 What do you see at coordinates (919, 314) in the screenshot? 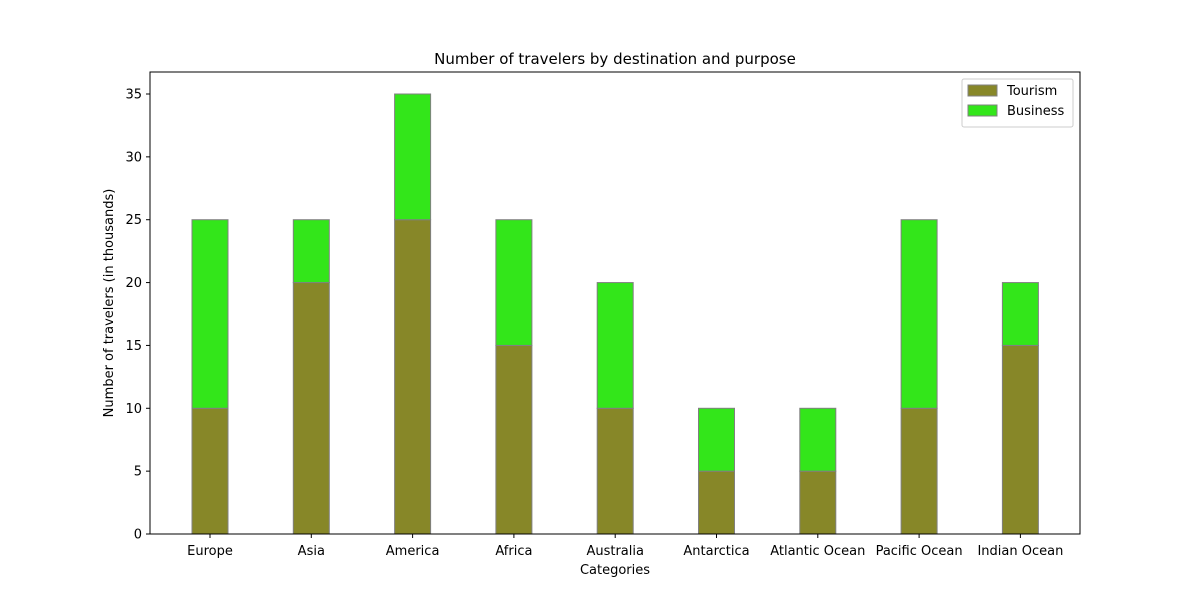
I see `bar-business-pacific-ocean` at bounding box center [919, 314].